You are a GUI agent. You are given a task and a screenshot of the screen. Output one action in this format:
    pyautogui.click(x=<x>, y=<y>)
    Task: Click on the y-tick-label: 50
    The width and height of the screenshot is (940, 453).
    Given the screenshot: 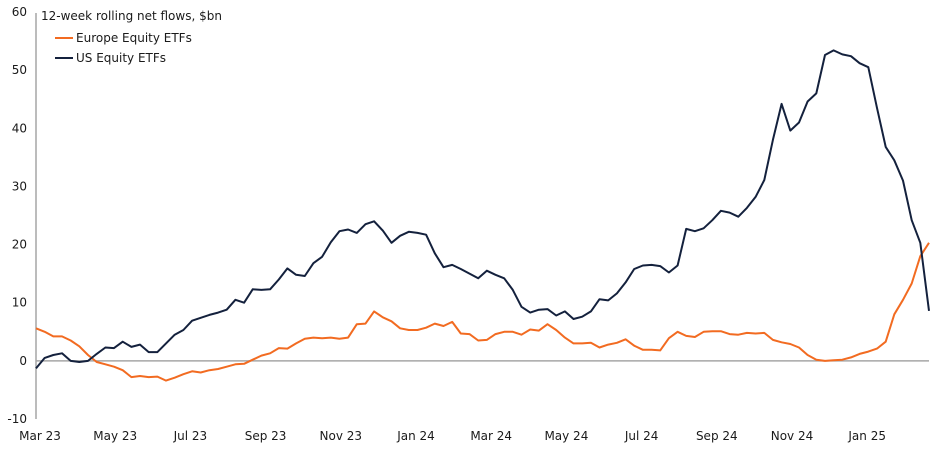 What is the action you would take?
    pyautogui.click(x=19, y=70)
    